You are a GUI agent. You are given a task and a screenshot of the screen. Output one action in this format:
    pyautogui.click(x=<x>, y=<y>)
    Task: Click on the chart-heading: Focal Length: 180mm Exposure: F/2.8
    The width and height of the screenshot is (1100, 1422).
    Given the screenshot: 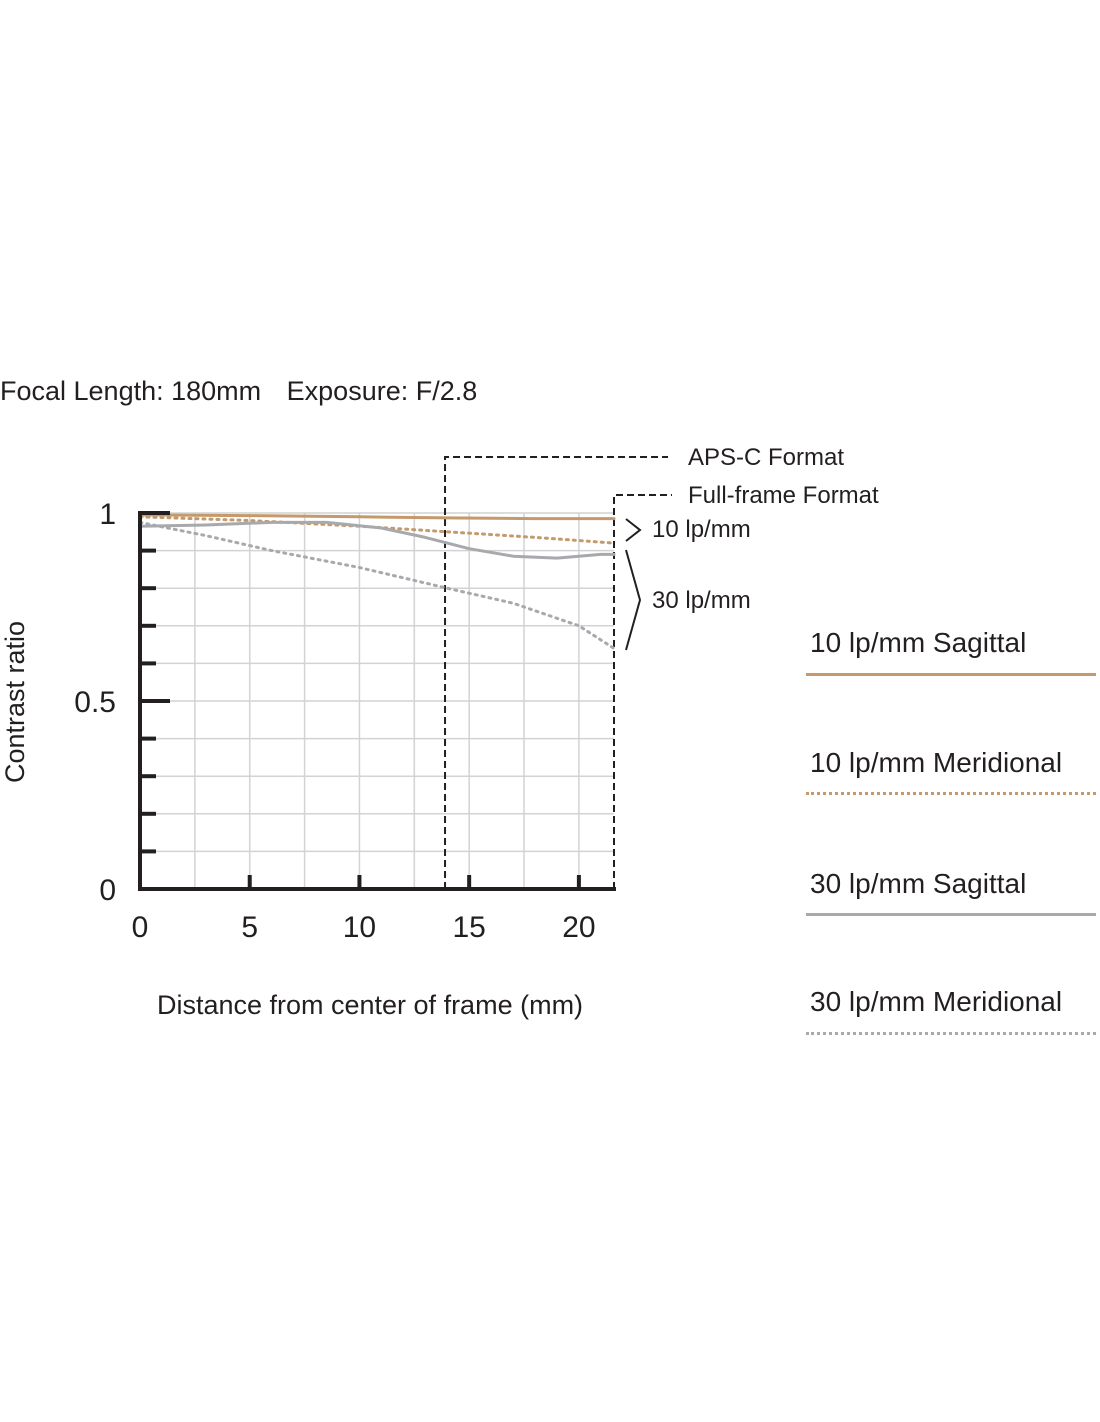 What is the action you would take?
    pyautogui.click(x=247, y=391)
    